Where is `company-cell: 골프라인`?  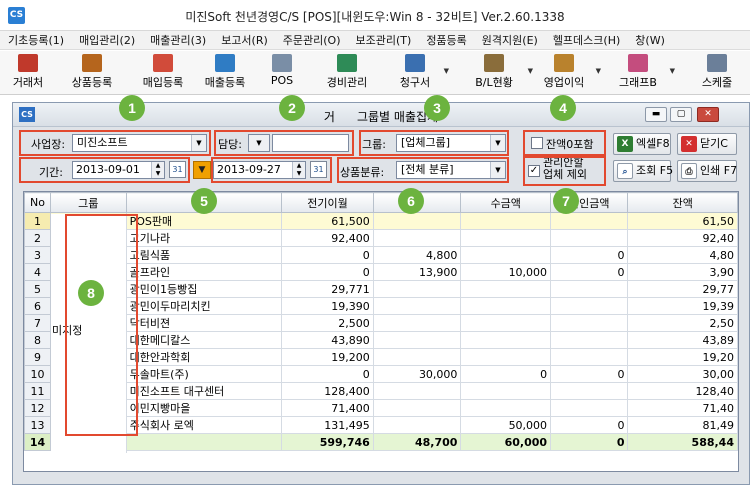 company-cell: 골프라인 is located at coordinates (204, 272).